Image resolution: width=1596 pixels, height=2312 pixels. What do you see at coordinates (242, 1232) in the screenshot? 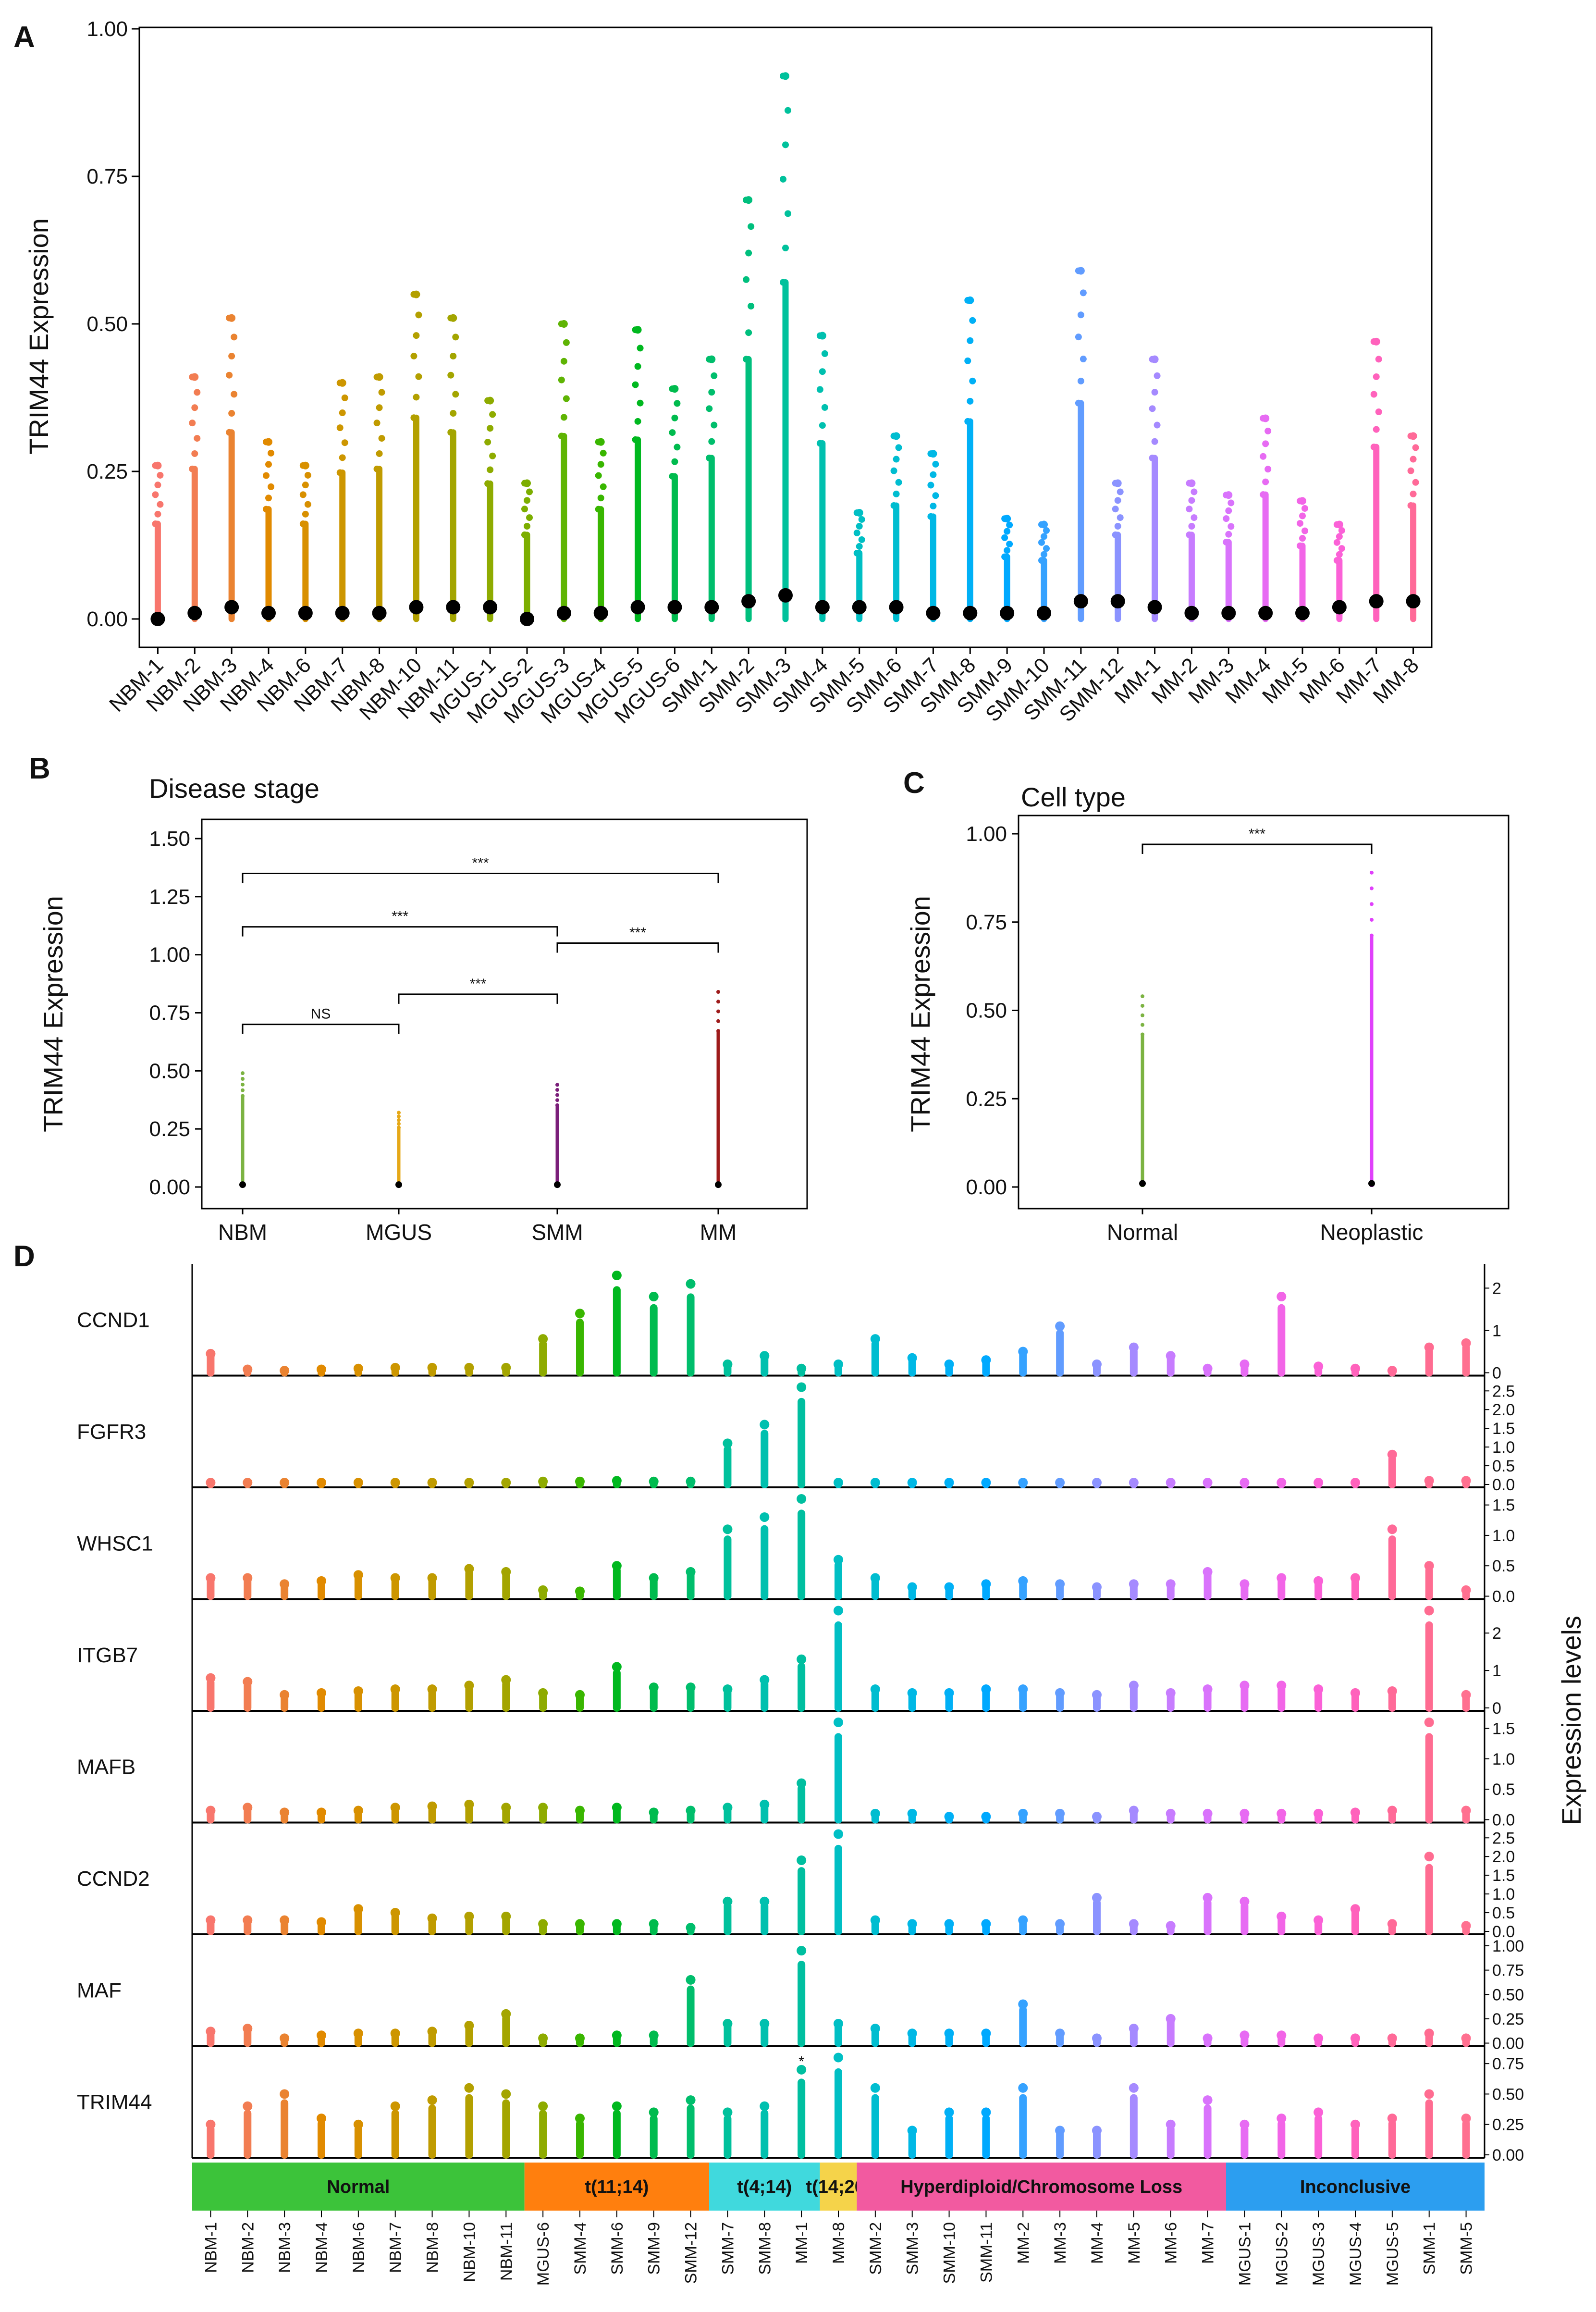
I see `x-label-nbm: NBM` at bounding box center [242, 1232].